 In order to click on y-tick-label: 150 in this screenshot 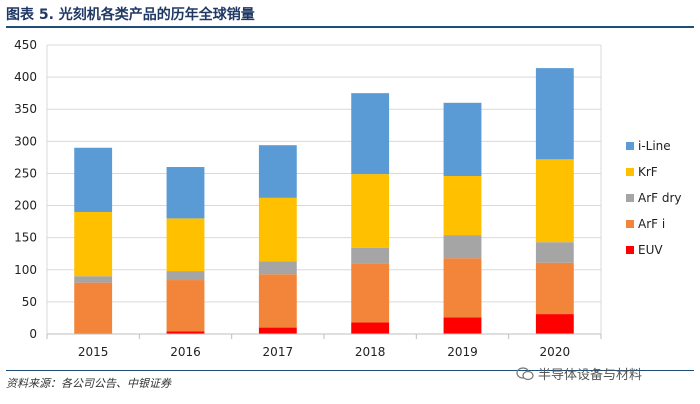, I will do `click(25, 238)`.